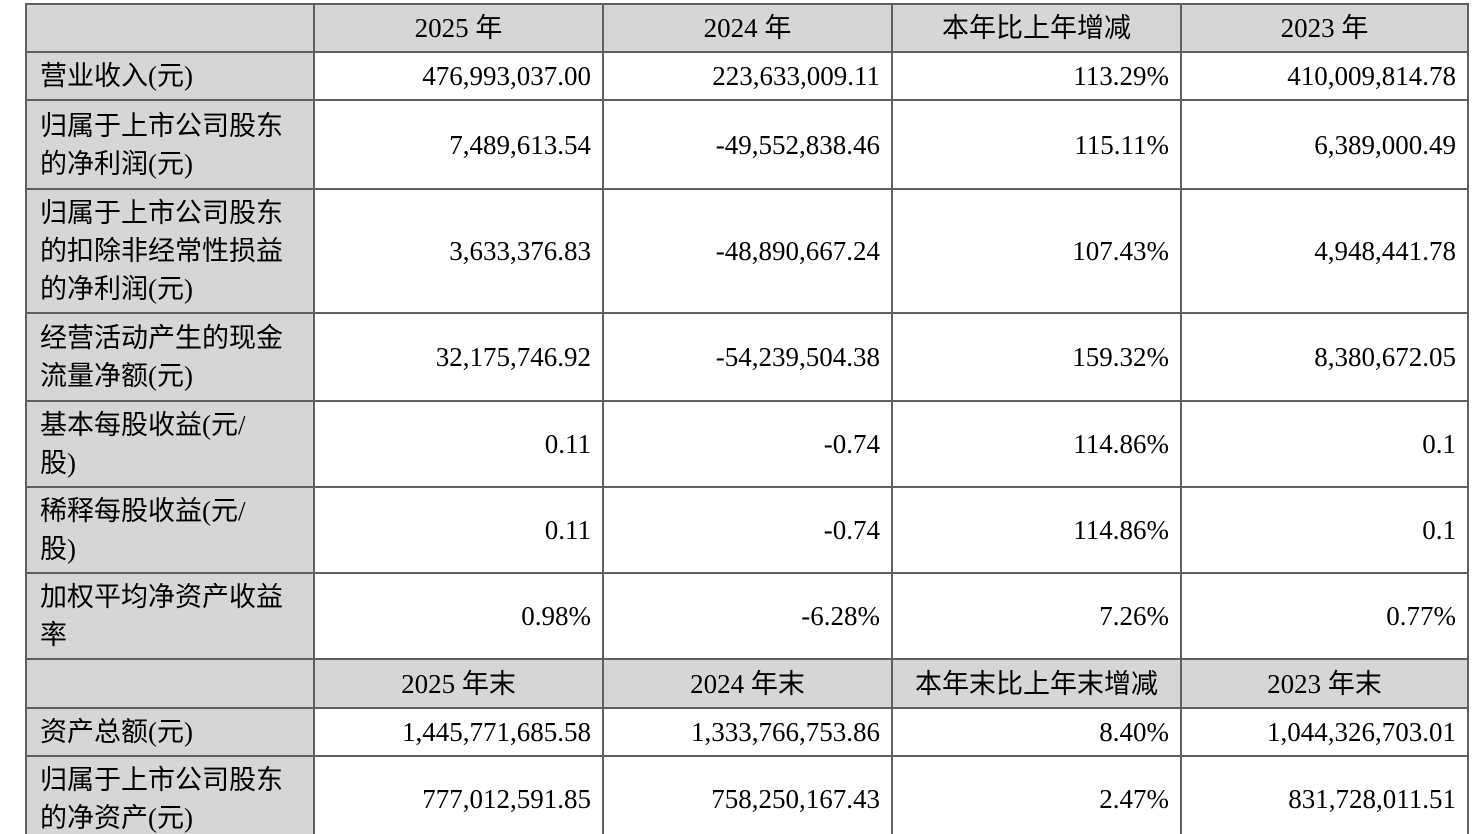 This screenshot has width=1479, height=834. I want to click on cell-net-profit-2025: 7,489,613.54, so click(458, 144).